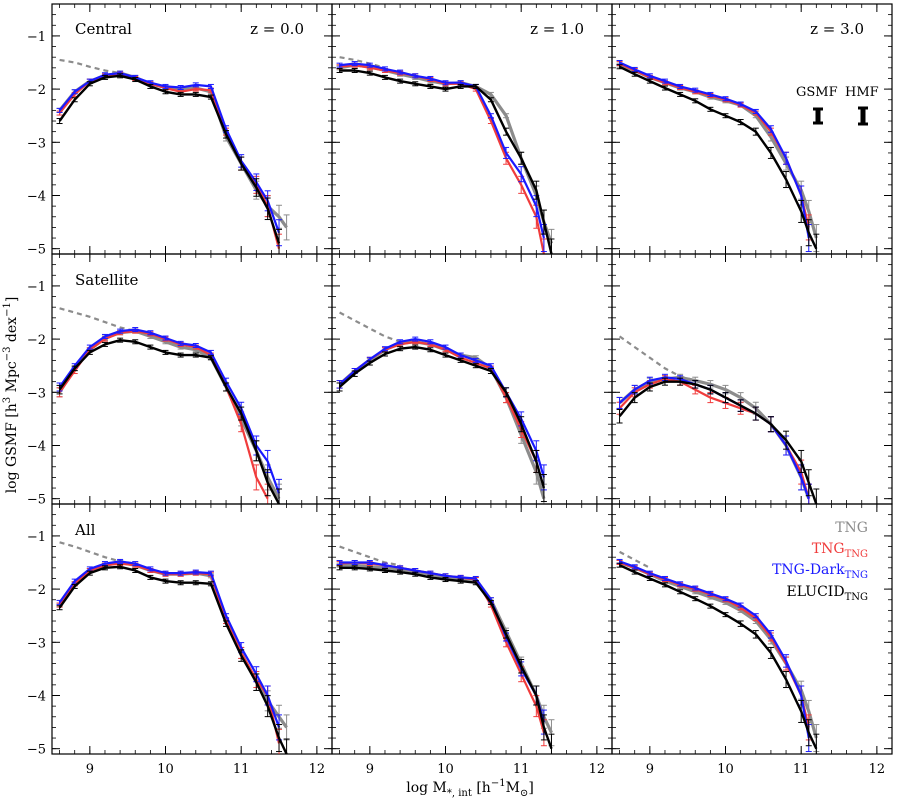  I want to click on panel-satellite-z00: −1 −2 −3 −4 −5, so click(180, 380).